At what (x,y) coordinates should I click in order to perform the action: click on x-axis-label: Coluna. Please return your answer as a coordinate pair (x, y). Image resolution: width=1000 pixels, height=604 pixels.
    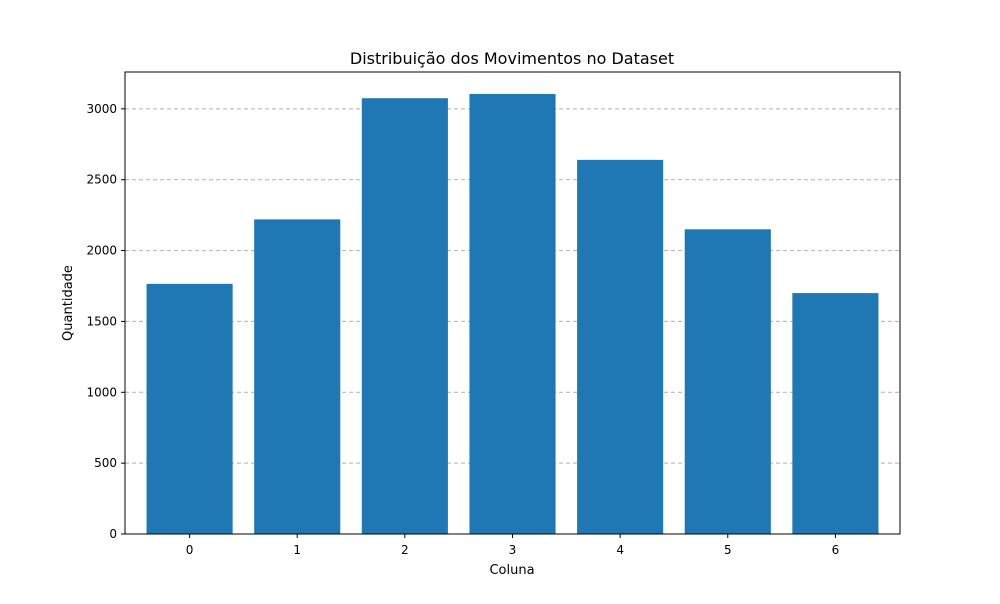
    Looking at the image, I should click on (511, 570).